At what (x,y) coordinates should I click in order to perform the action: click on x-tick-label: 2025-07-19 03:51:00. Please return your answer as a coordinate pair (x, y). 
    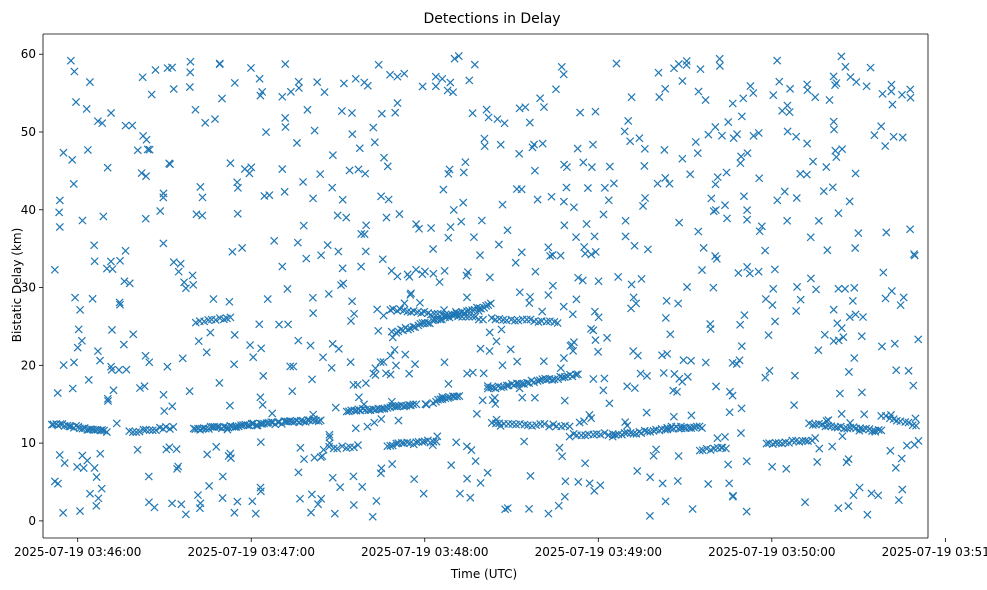
    Looking at the image, I should click on (934, 552).